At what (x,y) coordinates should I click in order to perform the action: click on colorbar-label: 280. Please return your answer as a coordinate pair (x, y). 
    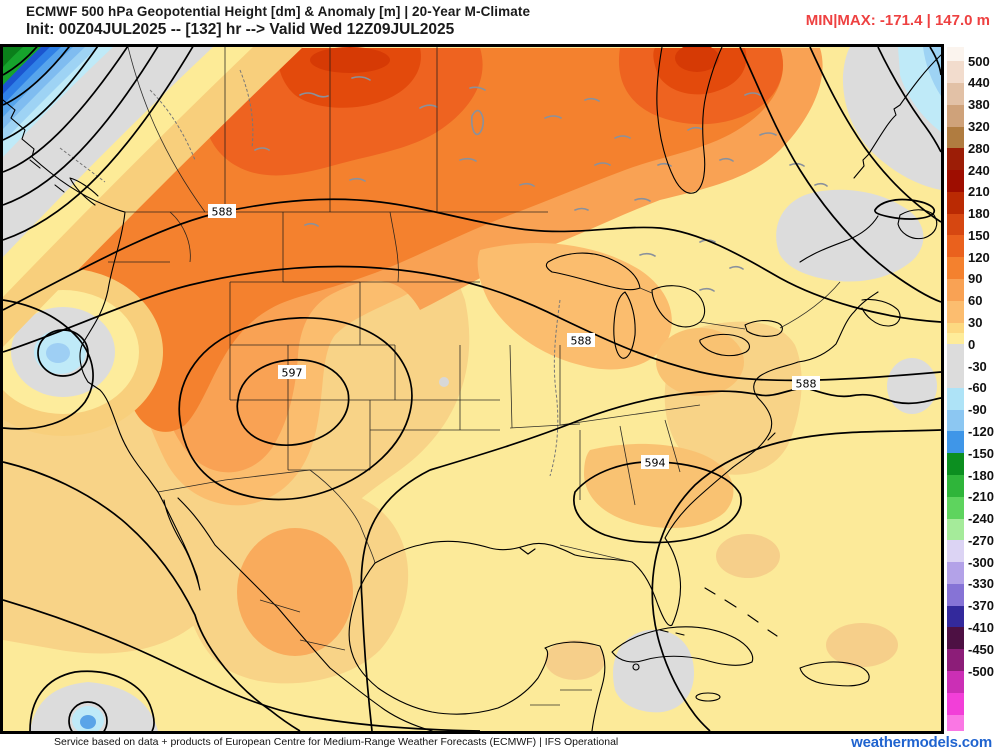
    Looking at the image, I should click on (979, 148).